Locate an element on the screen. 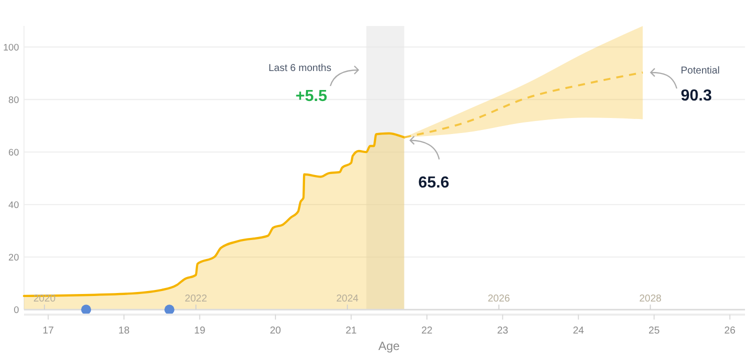 The image size is (750, 355). annotation: 65.6 is located at coordinates (434, 183).